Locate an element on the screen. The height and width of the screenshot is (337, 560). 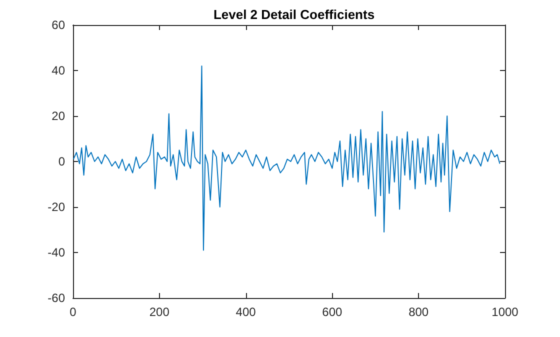
y-tick-label: 60 is located at coordinates (59, 25).